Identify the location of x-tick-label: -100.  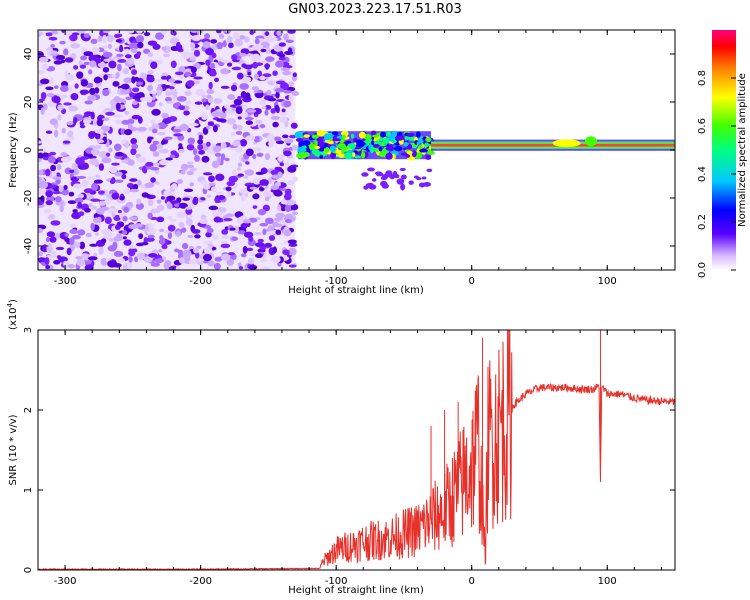
(336, 581).